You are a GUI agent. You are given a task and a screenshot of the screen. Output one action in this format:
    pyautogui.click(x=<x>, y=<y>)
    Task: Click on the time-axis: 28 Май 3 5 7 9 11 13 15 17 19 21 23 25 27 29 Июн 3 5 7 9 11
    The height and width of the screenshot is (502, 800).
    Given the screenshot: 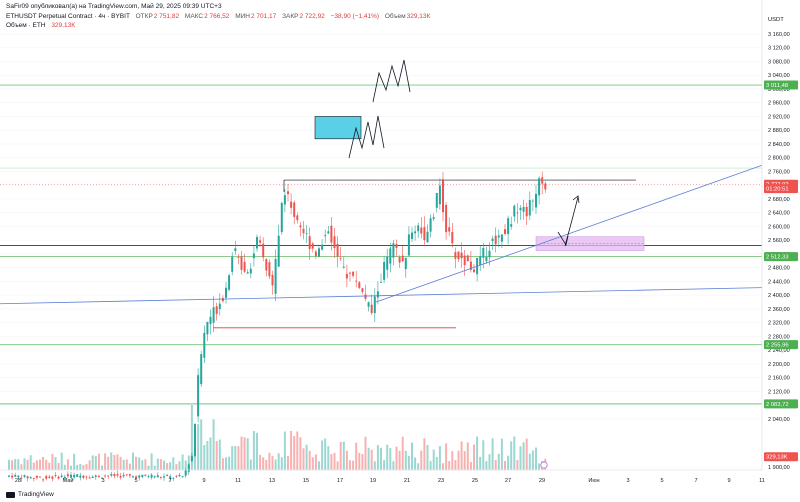 What is the action you would take?
    pyautogui.click(x=390, y=480)
    